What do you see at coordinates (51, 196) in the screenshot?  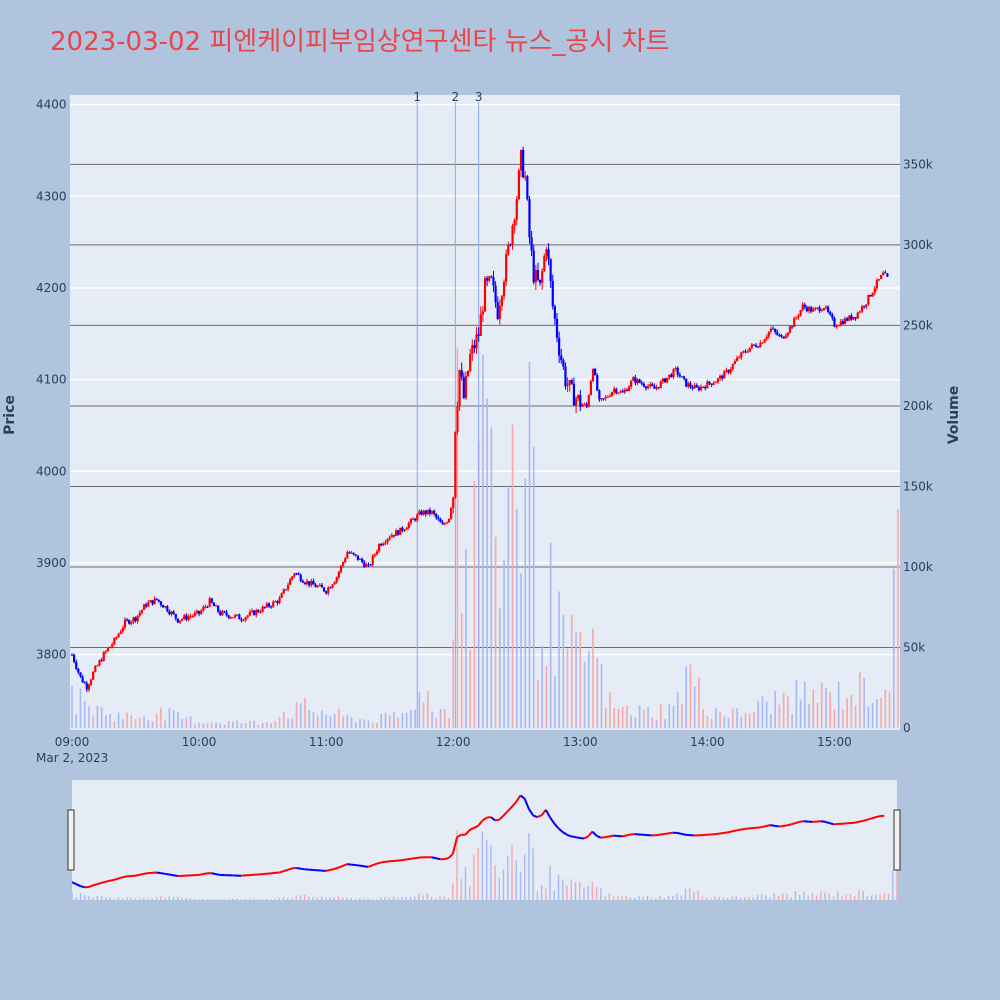 I see `price-tick-label: 4300` at bounding box center [51, 196].